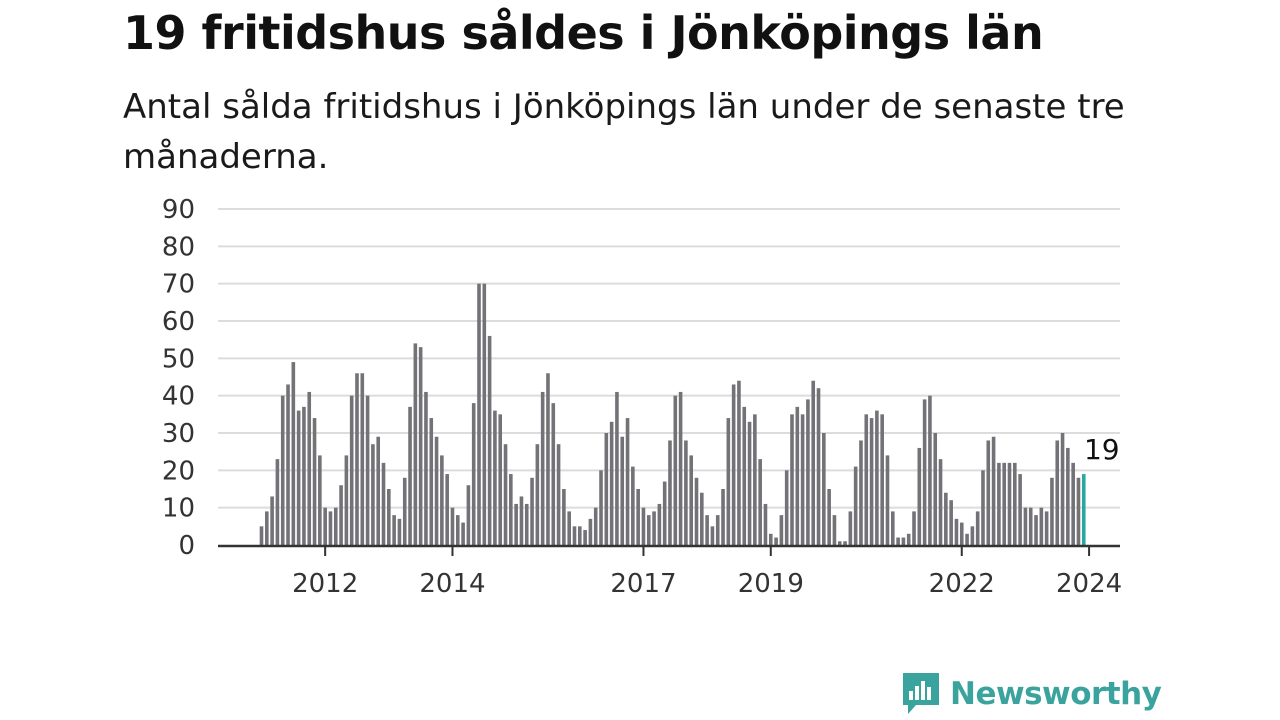  Describe the element at coordinates (643, 584) in the screenshot. I see `x-tick-label: 2017` at that location.